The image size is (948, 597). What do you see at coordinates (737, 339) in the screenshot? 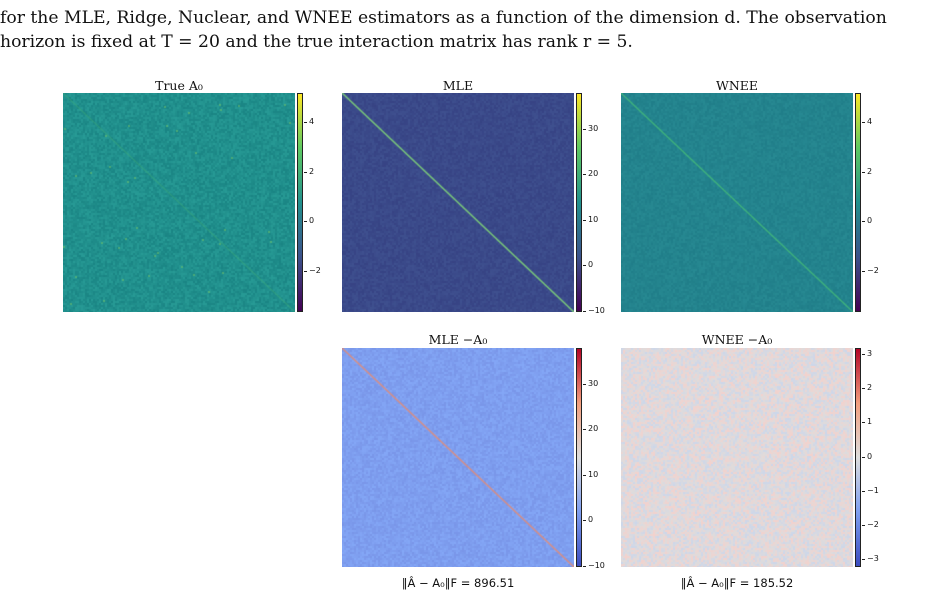
I see `panel-title-wnee-diff: WNEE −A₀` at bounding box center [737, 339].